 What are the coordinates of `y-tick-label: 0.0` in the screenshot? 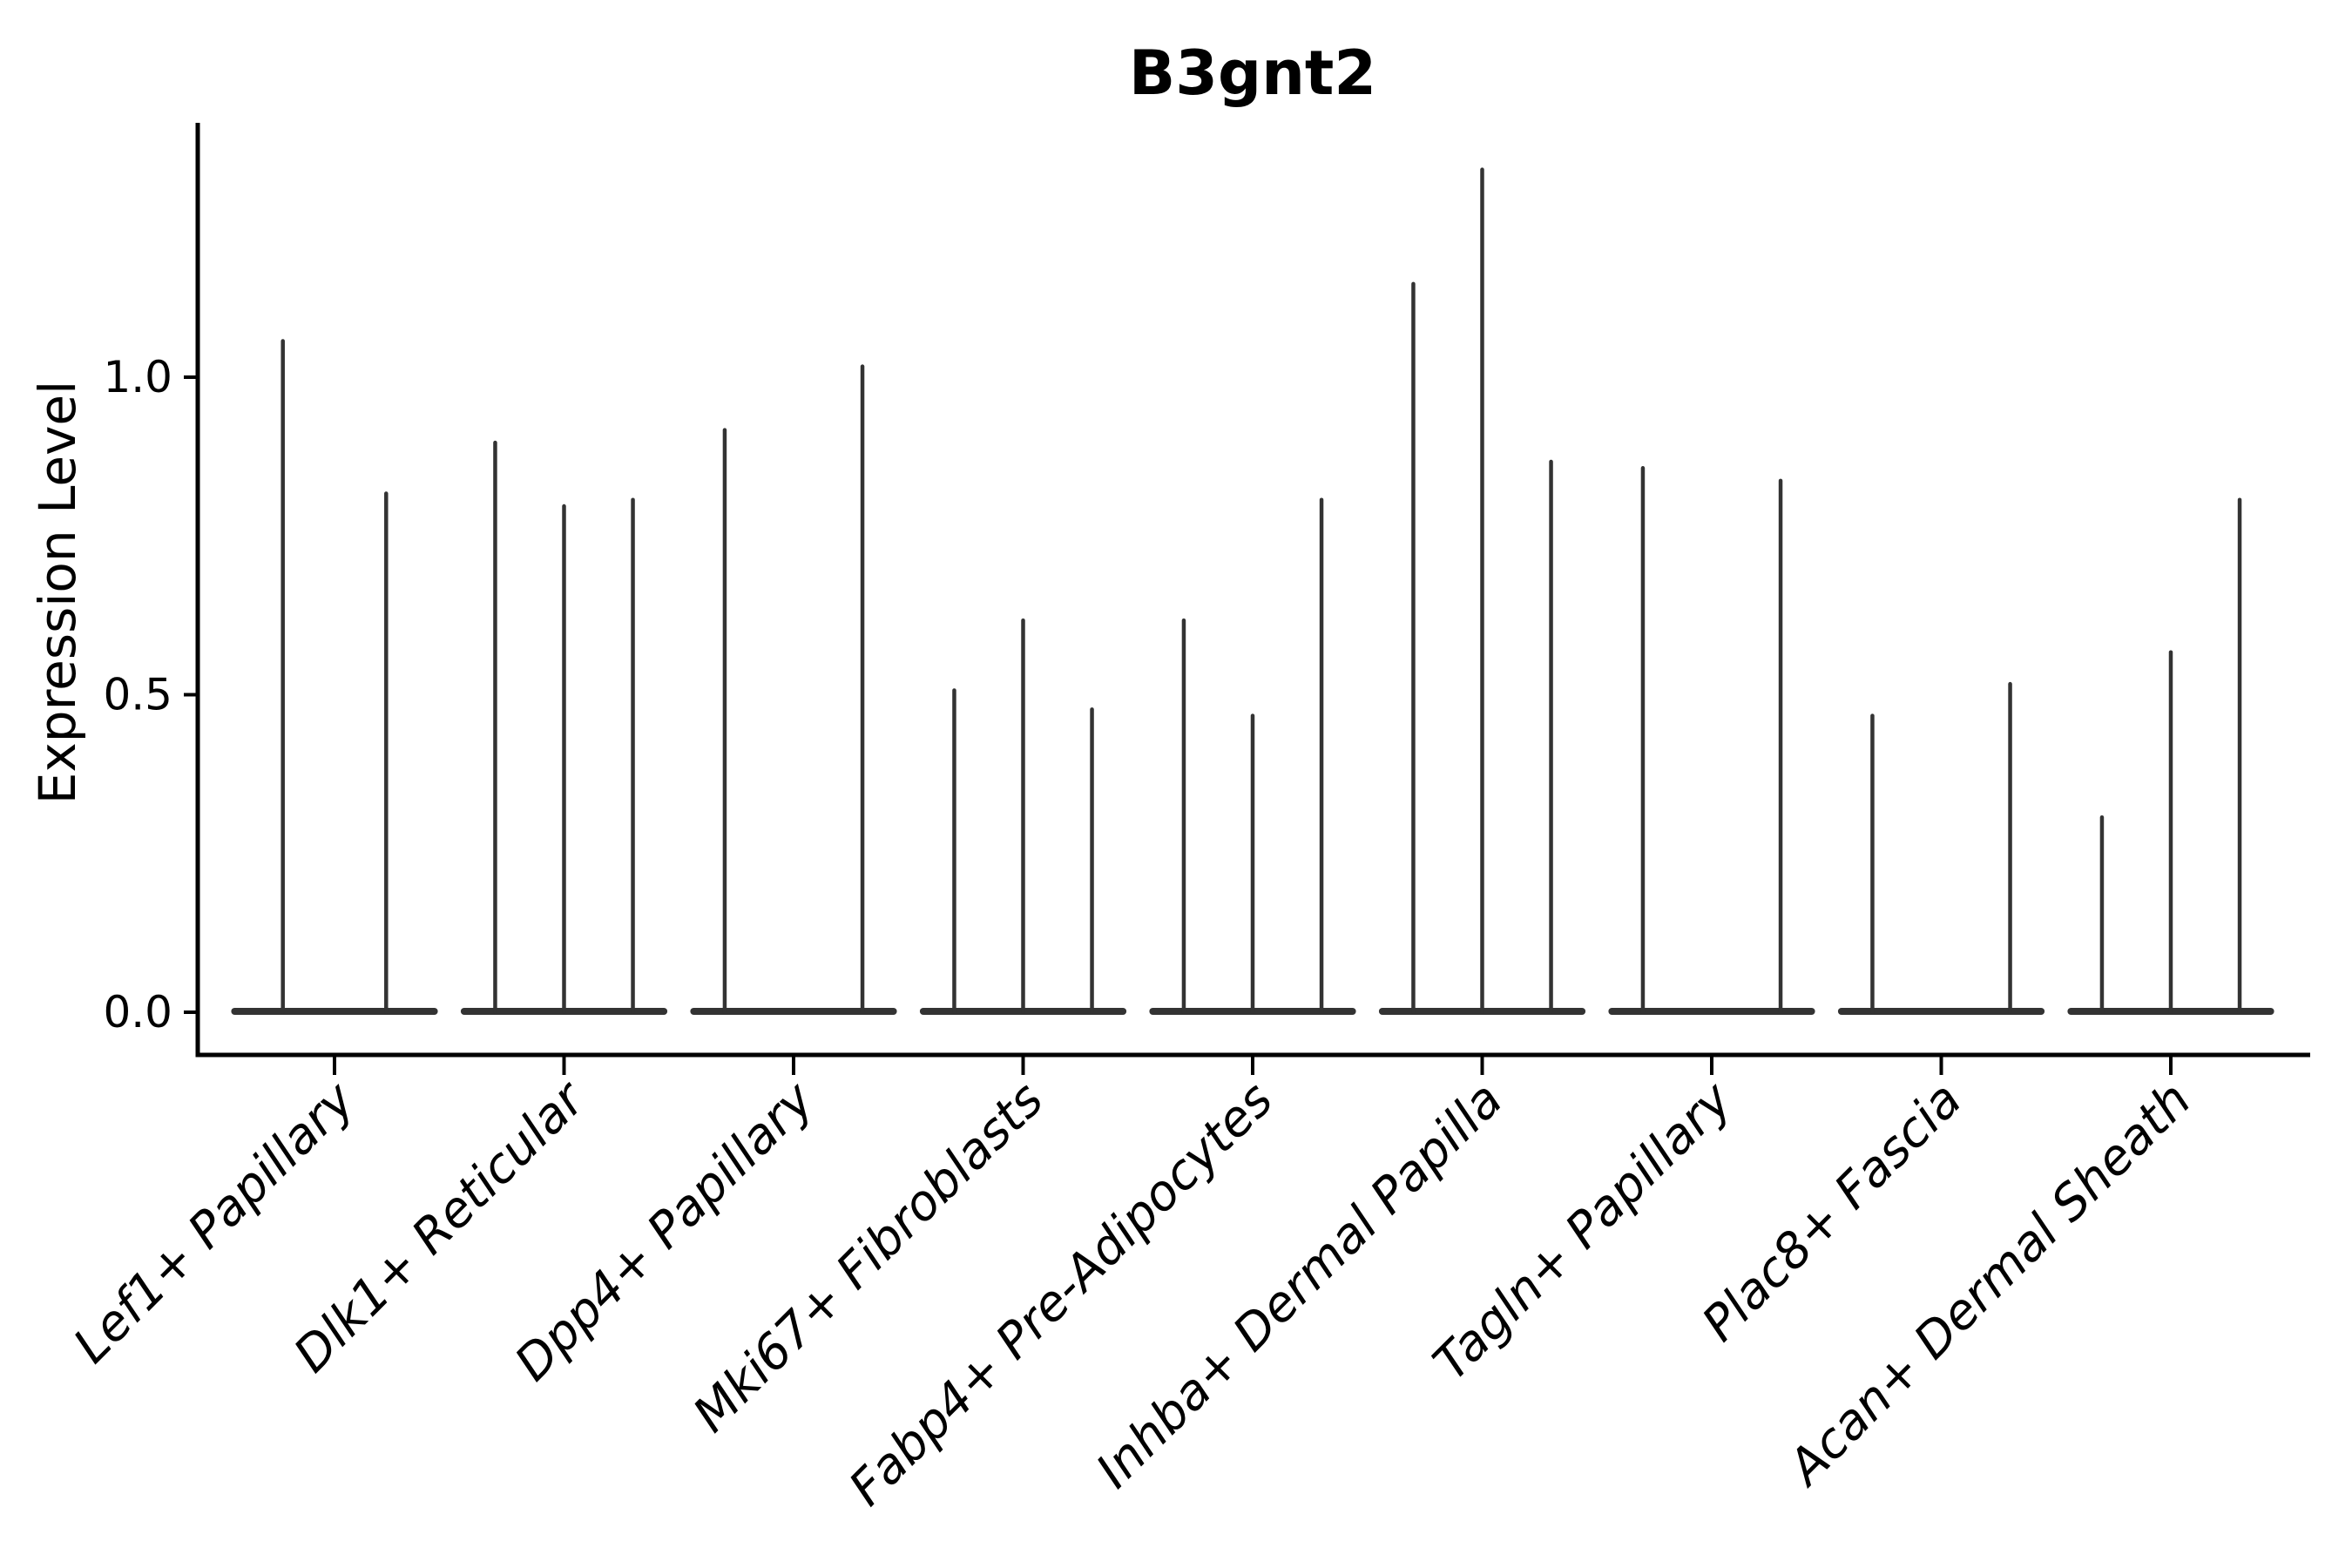 It's located at (137, 1012).